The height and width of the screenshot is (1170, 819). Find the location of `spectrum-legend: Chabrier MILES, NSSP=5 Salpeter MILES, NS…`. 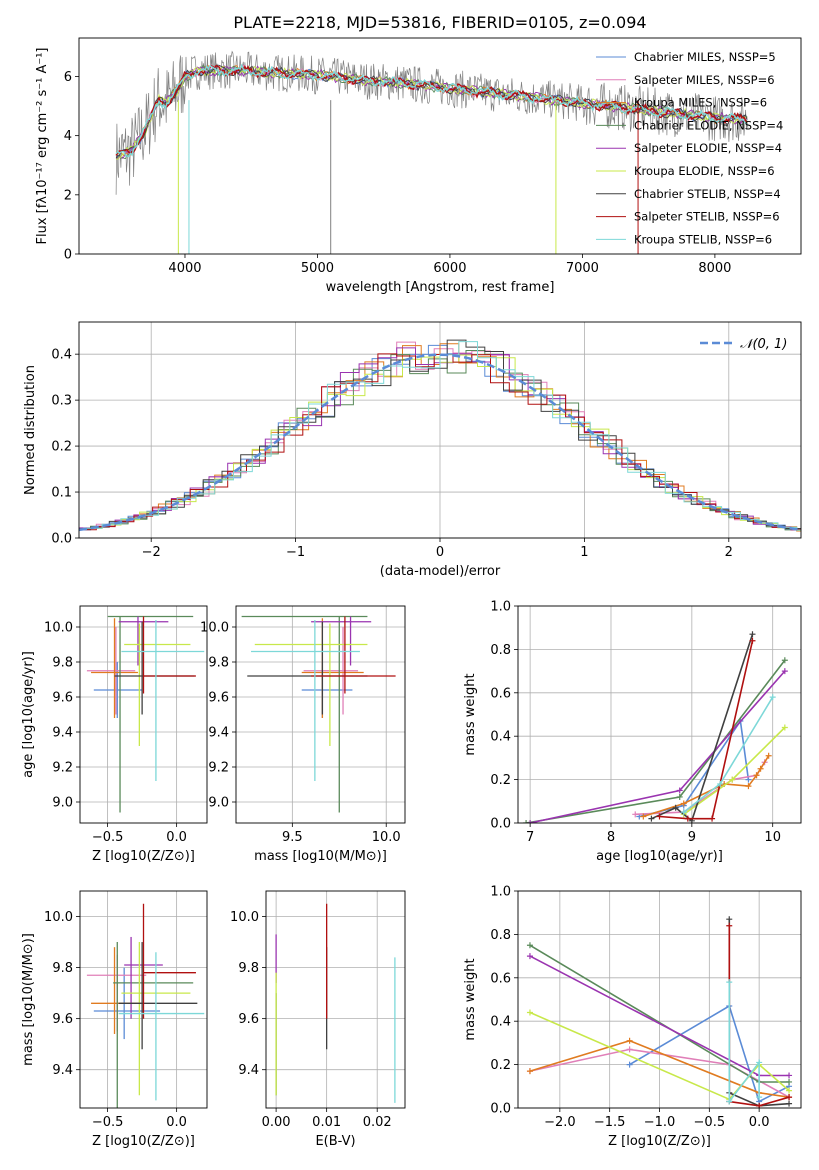

spectrum-legend: Chabrier MILES, NSSP=5 Salpeter MILES, NS… is located at coordinates (689, 148).